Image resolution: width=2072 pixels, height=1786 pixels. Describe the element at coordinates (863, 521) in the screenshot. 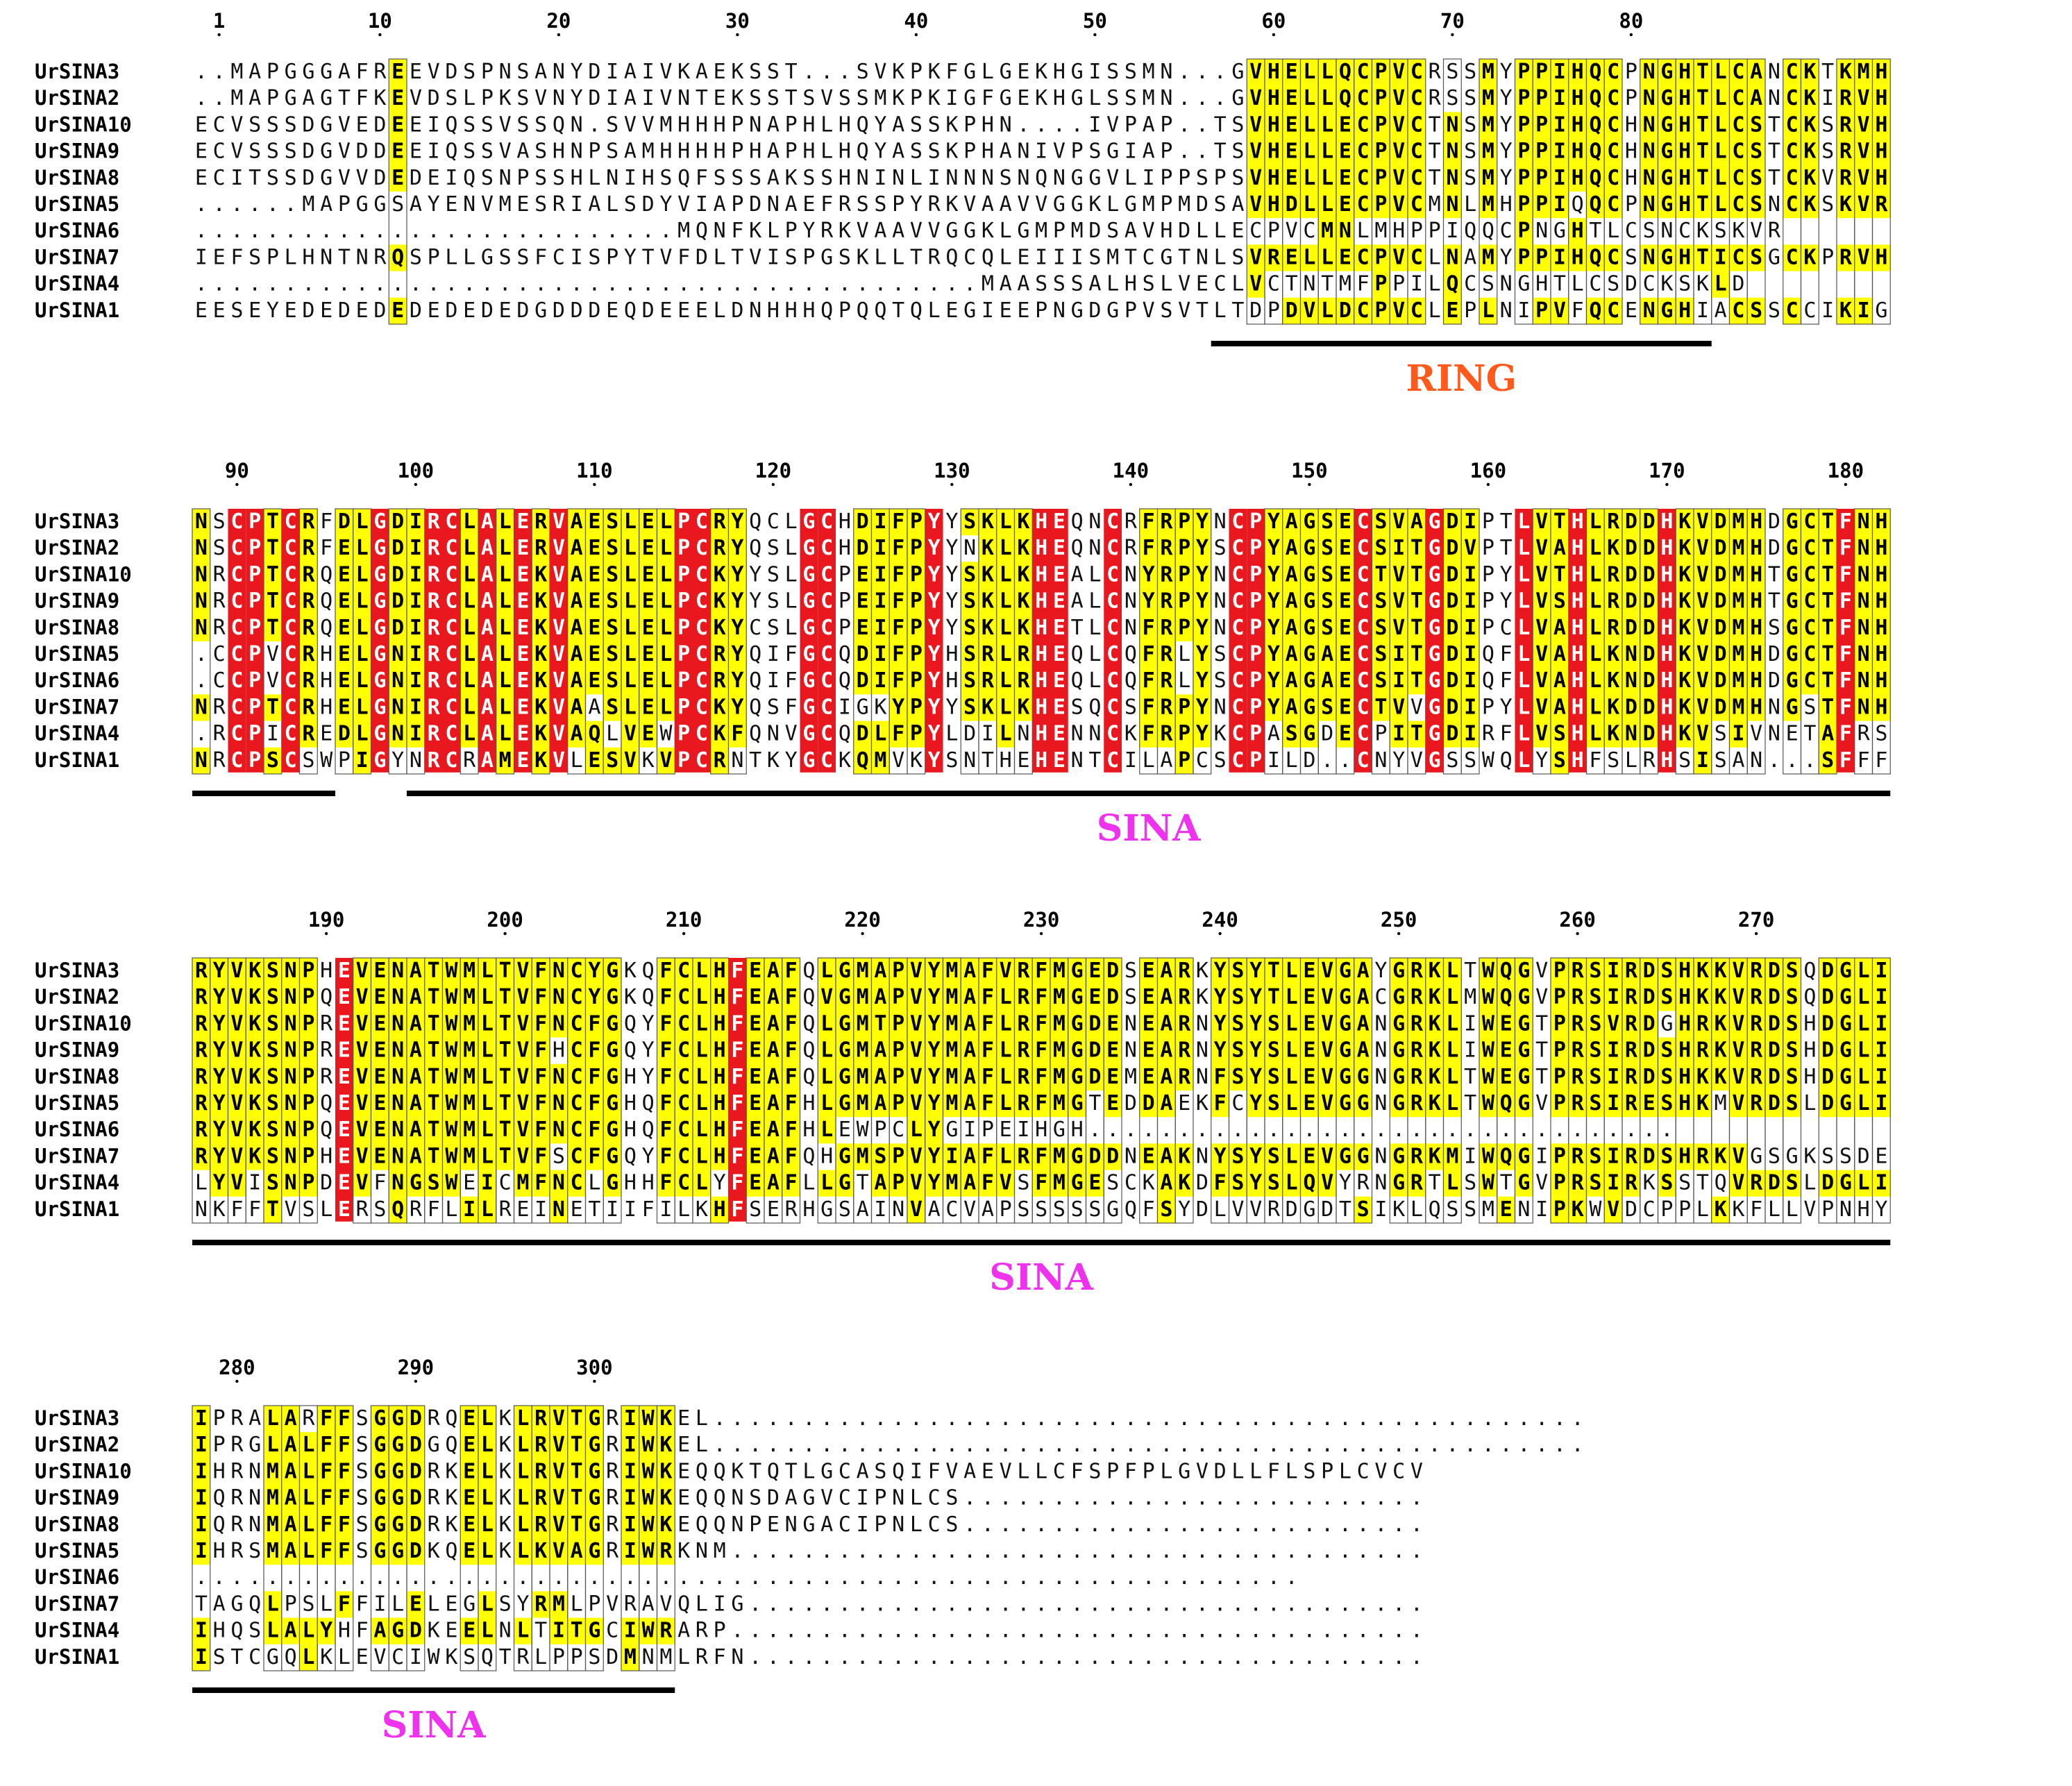

I see `residue: D` at that location.